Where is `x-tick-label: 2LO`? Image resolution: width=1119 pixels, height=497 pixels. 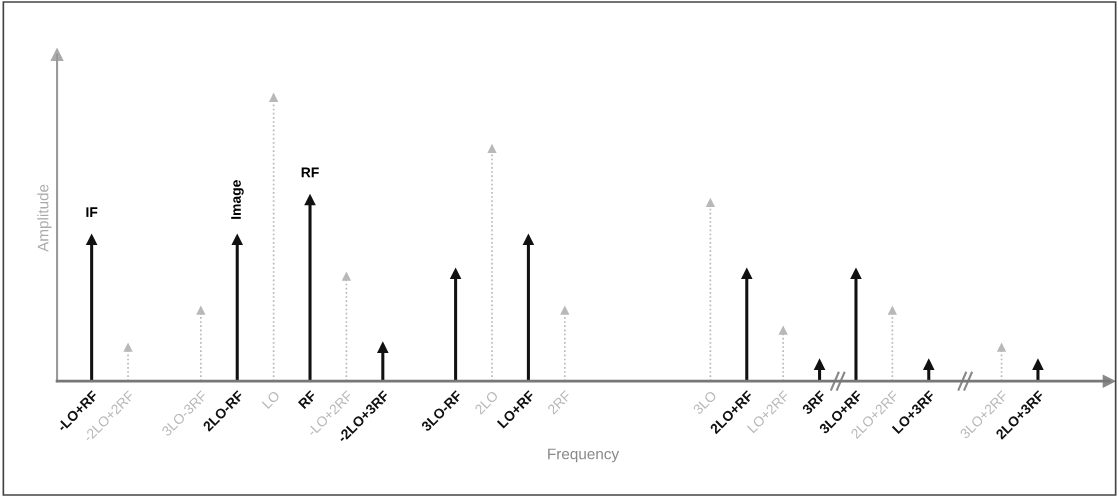 x-tick-label: 2LO is located at coordinates (486, 402).